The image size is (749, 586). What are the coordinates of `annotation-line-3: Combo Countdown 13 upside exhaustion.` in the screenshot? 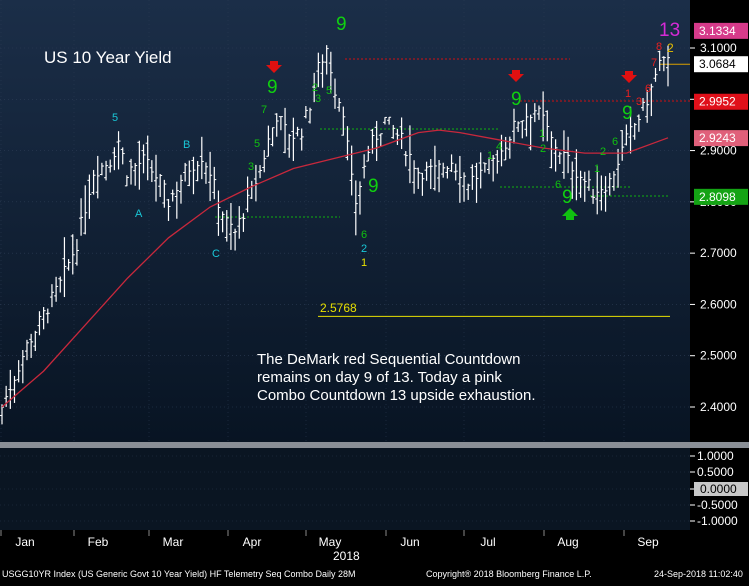 It's located at (396, 395).